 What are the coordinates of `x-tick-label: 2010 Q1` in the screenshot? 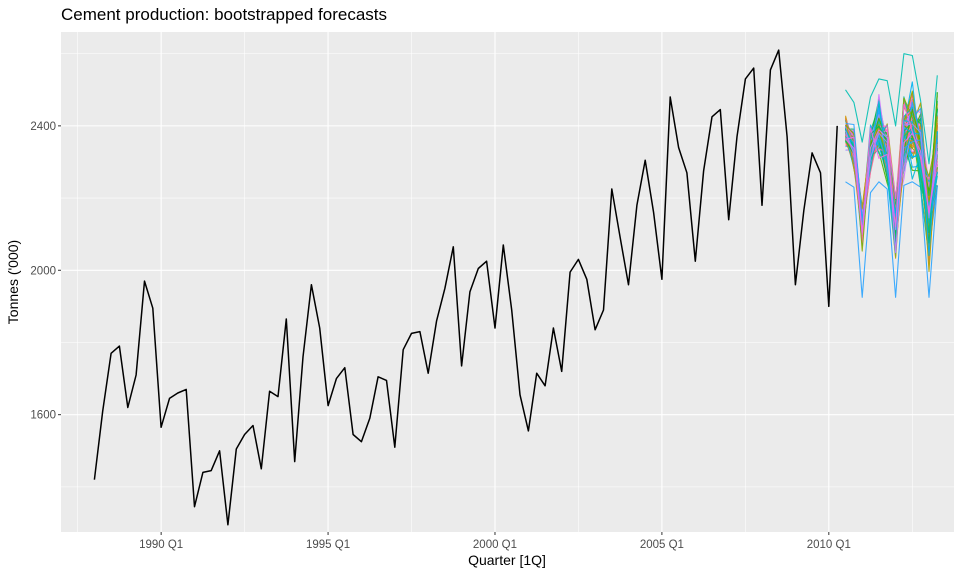 It's located at (829, 545).